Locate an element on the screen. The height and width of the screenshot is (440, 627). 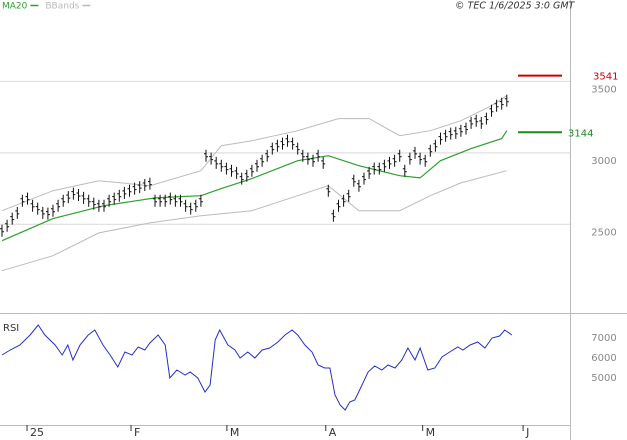
legend-label: BBands is located at coordinates (62, 7).